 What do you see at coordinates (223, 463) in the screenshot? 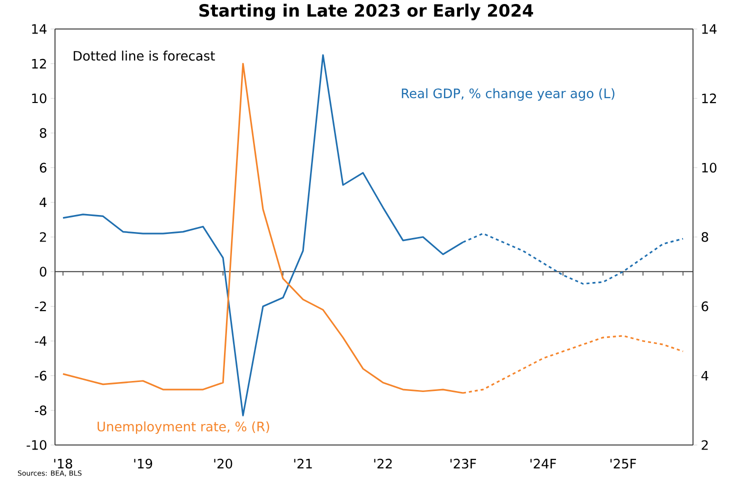
I see `x-tick-label: '20` at bounding box center [223, 463].